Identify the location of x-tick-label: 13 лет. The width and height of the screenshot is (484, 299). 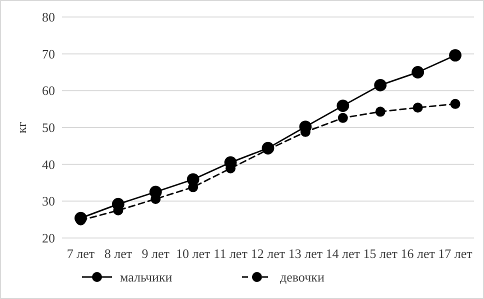
(305, 253).